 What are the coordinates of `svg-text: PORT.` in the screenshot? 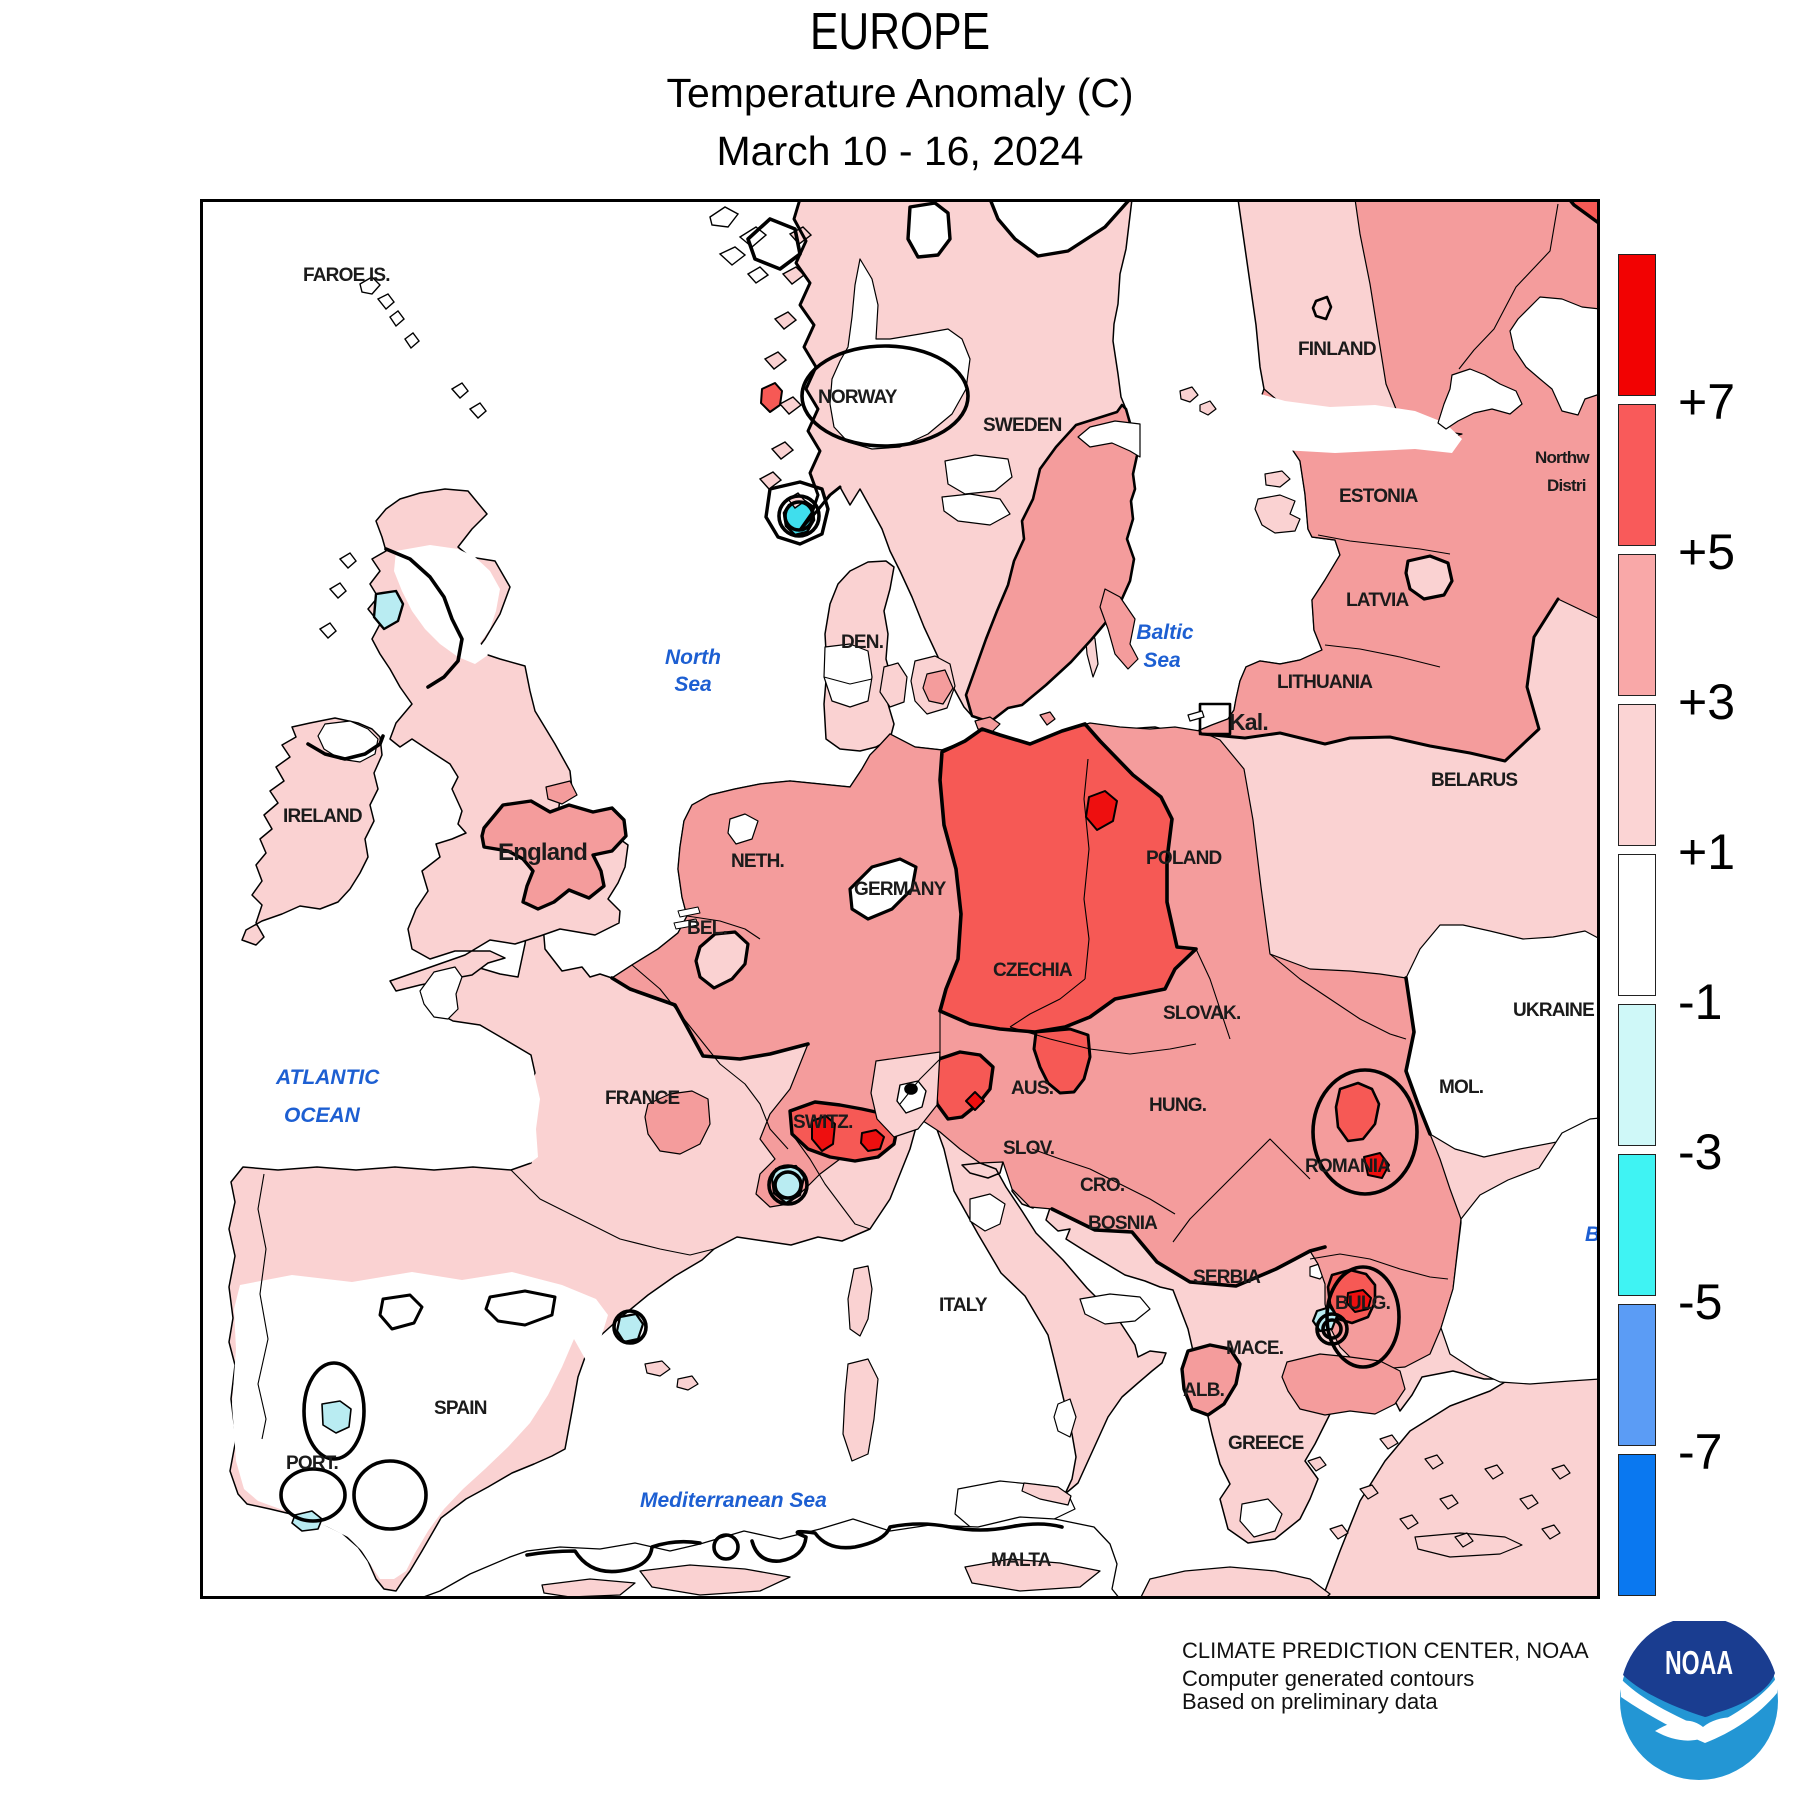 It's located at (312, 1463).